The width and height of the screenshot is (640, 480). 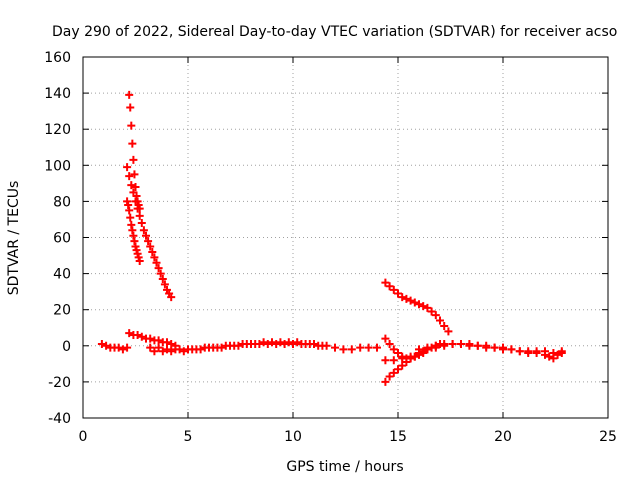 What do you see at coordinates (14, 238) in the screenshot?
I see `y-axis-title: SDTVAR / TECUs` at bounding box center [14, 238].